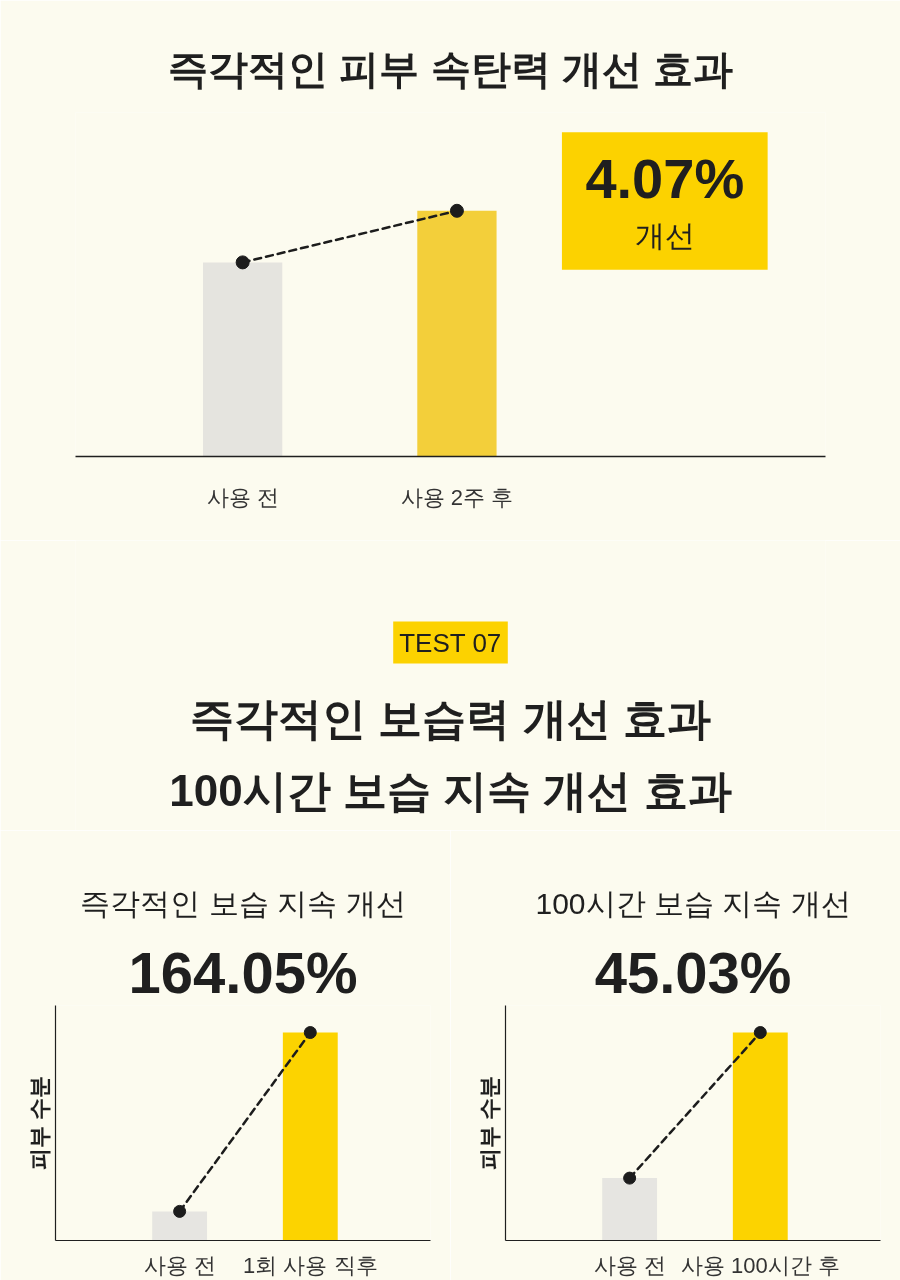 The height and width of the screenshot is (1280, 900). Describe the element at coordinates (243, 972) in the screenshot. I see `chart-subtitle: 164.05%` at that location.